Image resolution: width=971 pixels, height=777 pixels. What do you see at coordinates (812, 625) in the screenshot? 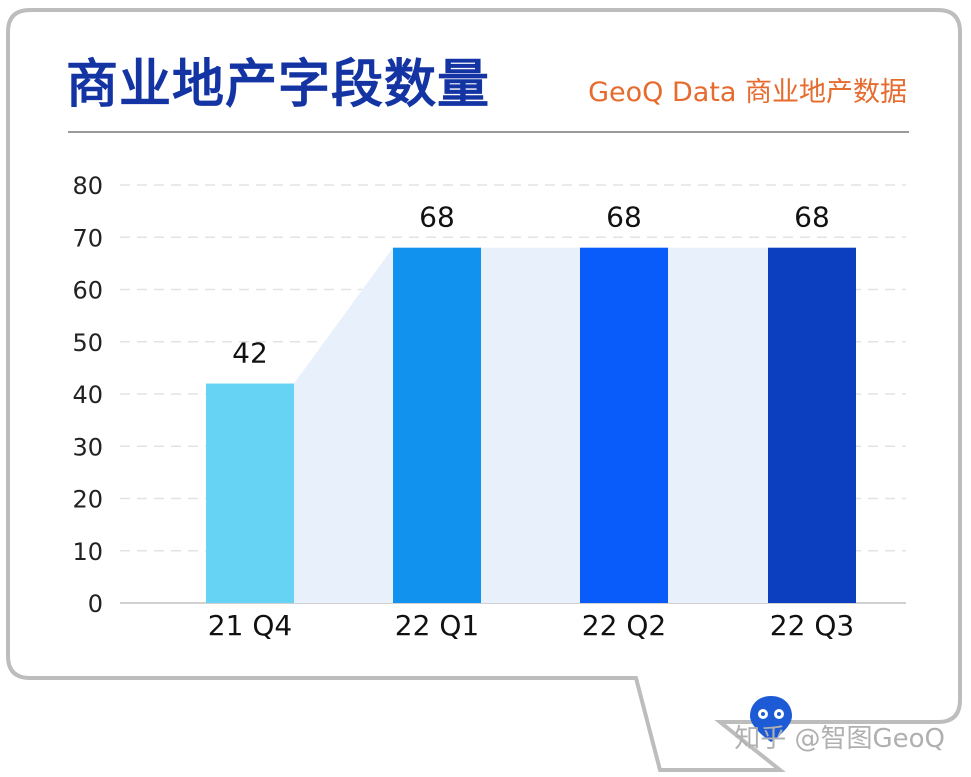
I see `x-tick-label: 22 Q3` at bounding box center [812, 625].